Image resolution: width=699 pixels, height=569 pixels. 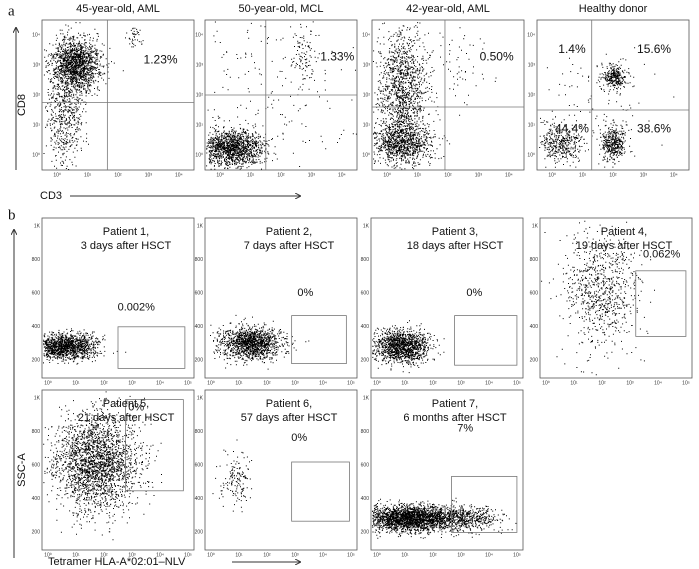 I want to click on plot-title: 50-year-old, MCL, so click(x=281, y=9).